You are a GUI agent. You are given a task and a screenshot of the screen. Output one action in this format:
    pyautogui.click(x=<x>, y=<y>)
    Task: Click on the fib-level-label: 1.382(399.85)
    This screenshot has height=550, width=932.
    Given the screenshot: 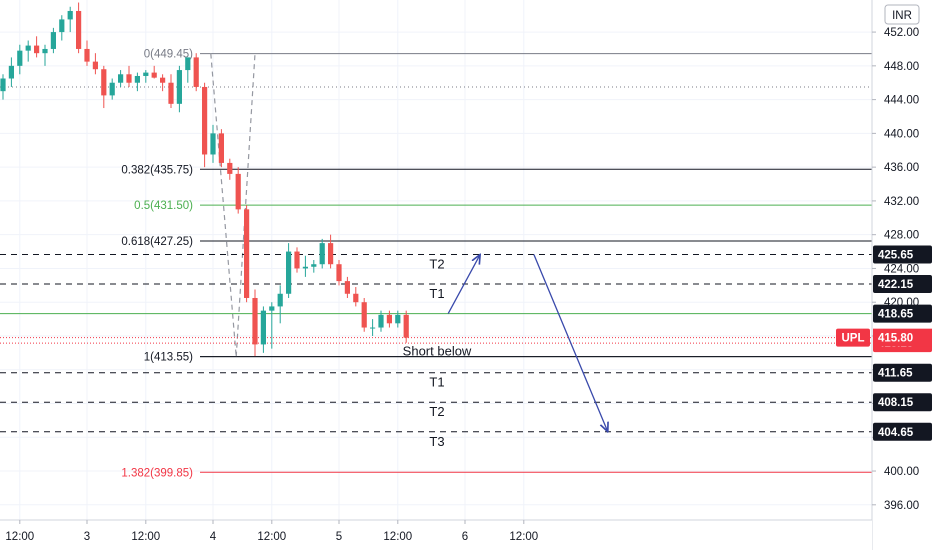 What is the action you would take?
    pyautogui.click(x=157, y=473)
    